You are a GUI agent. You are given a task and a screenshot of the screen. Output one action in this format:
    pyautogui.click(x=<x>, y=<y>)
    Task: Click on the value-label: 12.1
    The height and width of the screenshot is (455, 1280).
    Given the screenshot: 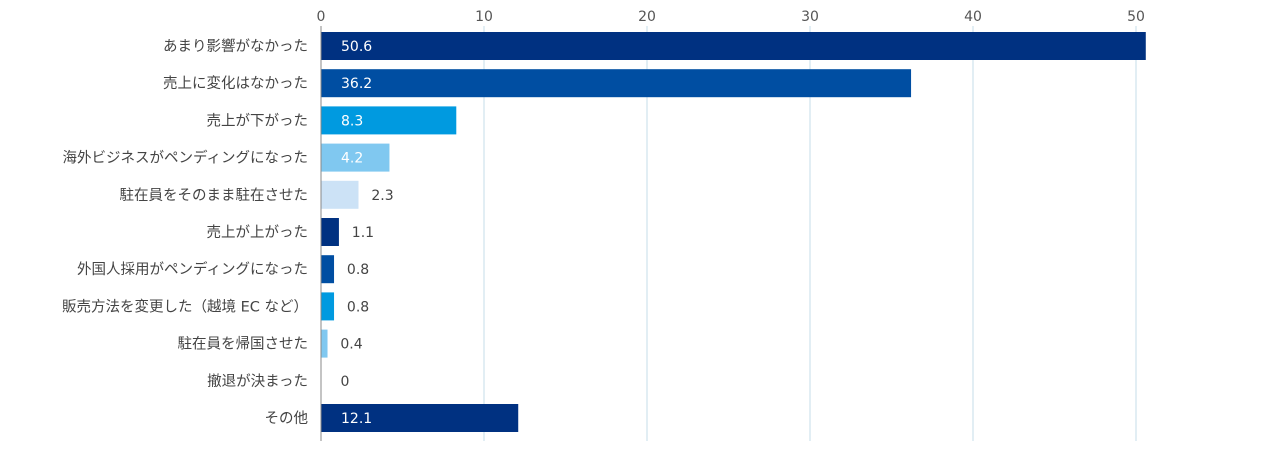 What is the action you would take?
    pyautogui.click(x=356, y=419)
    